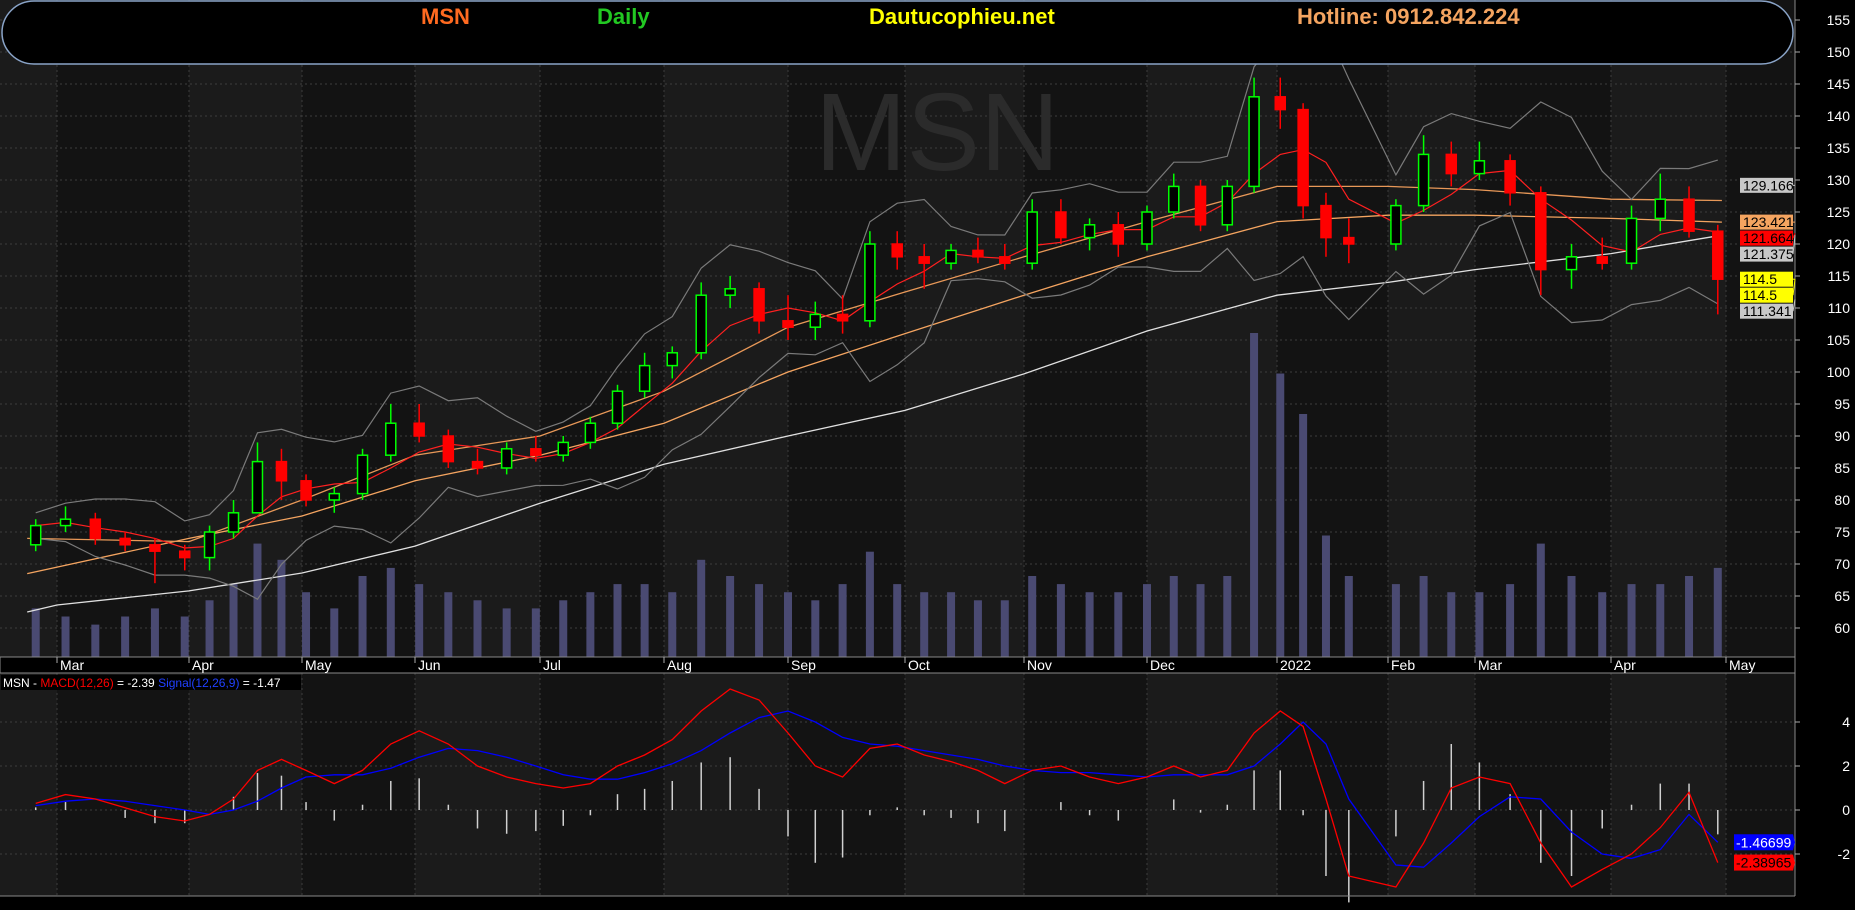  I want to click on price-tick-label: 120, so click(1839, 244).